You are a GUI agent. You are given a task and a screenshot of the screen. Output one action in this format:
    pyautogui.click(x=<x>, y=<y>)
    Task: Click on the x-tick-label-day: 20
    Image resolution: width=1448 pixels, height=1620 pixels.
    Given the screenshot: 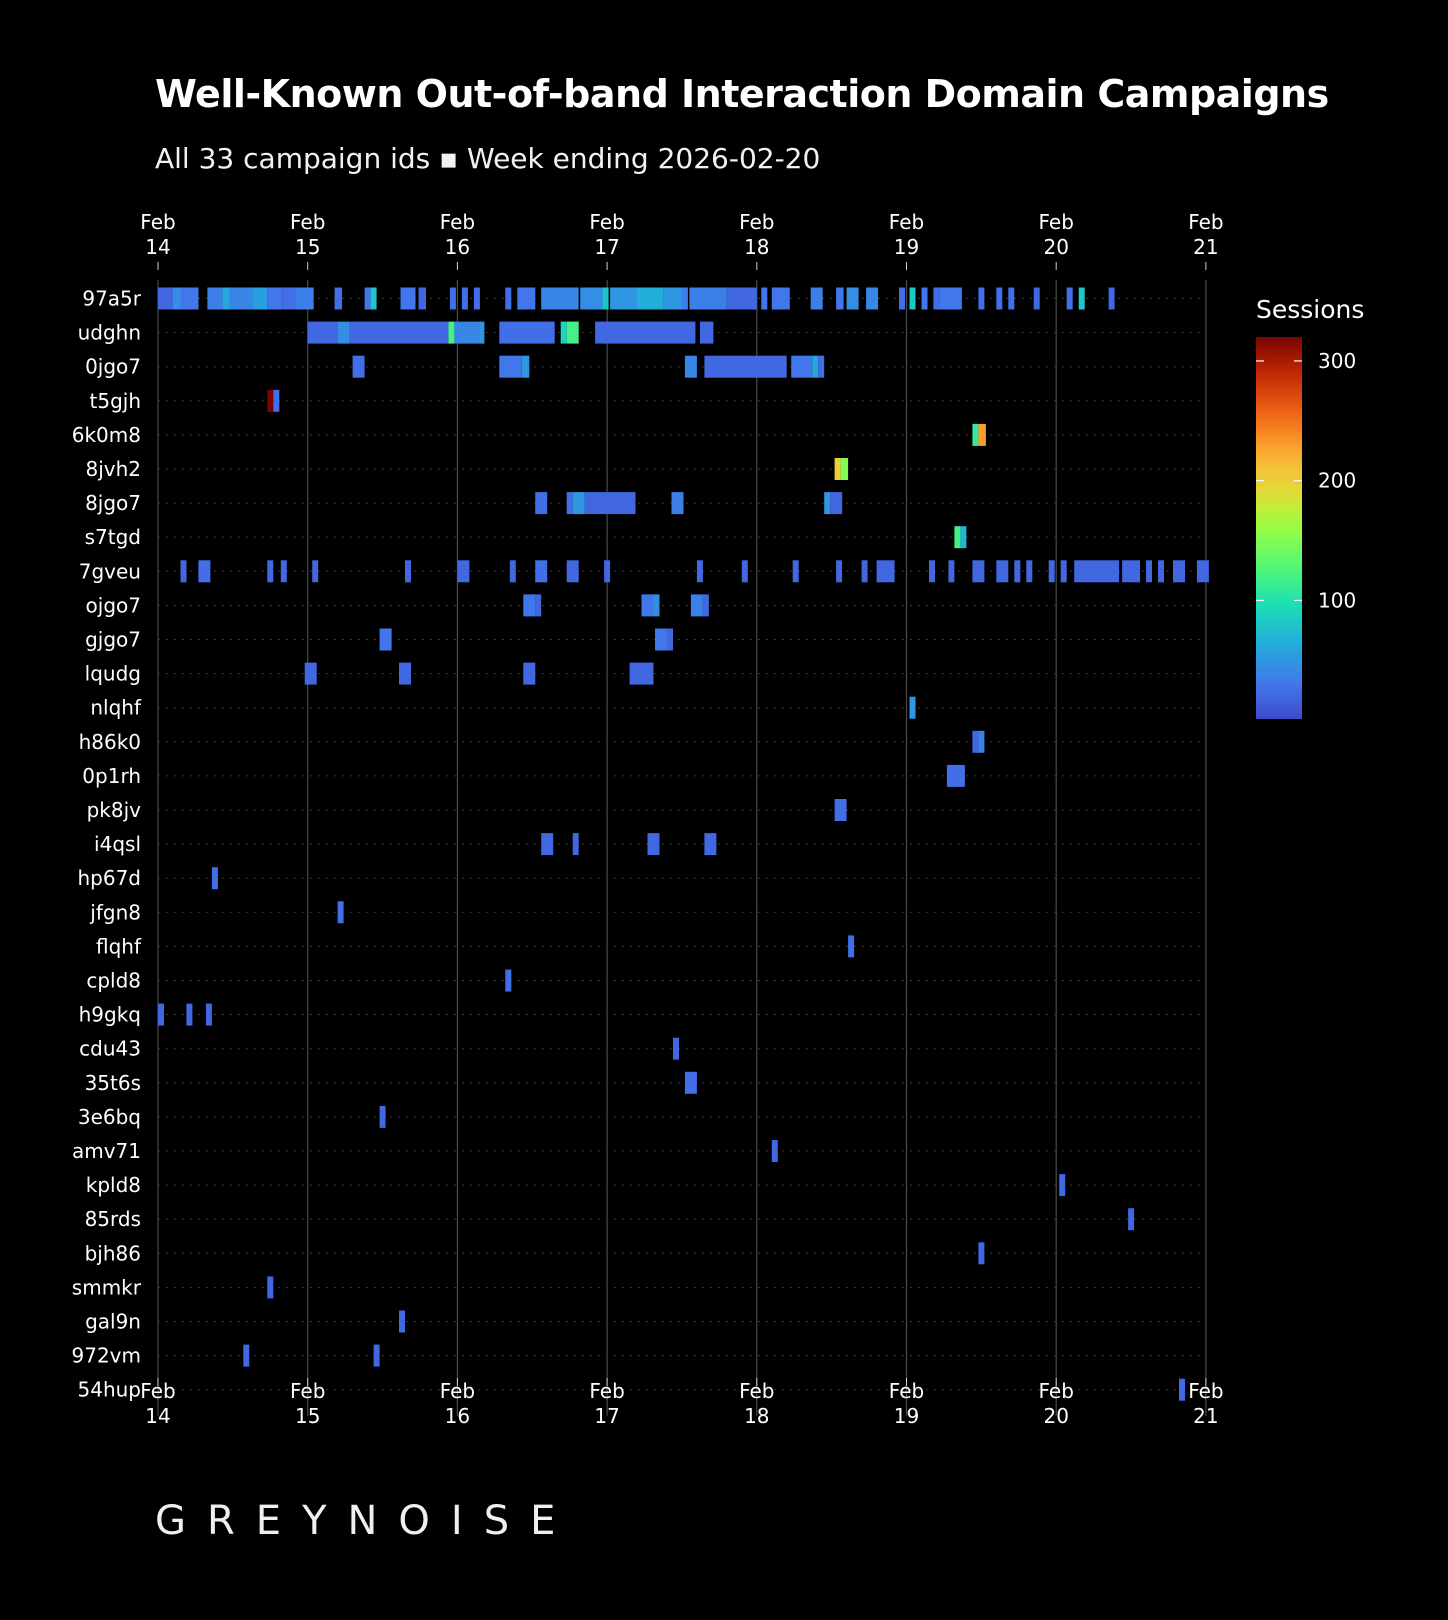 What is the action you would take?
    pyautogui.click(x=1055, y=247)
    